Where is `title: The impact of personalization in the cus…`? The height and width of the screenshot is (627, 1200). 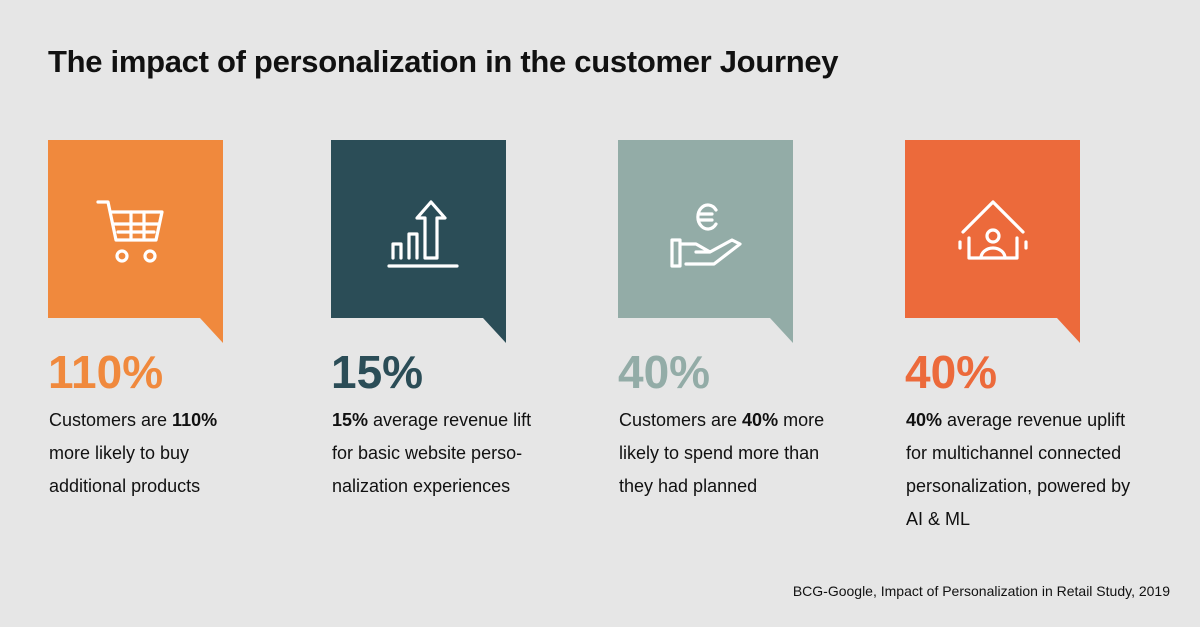
title: The impact of personalization in the cus… is located at coordinates (443, 61).